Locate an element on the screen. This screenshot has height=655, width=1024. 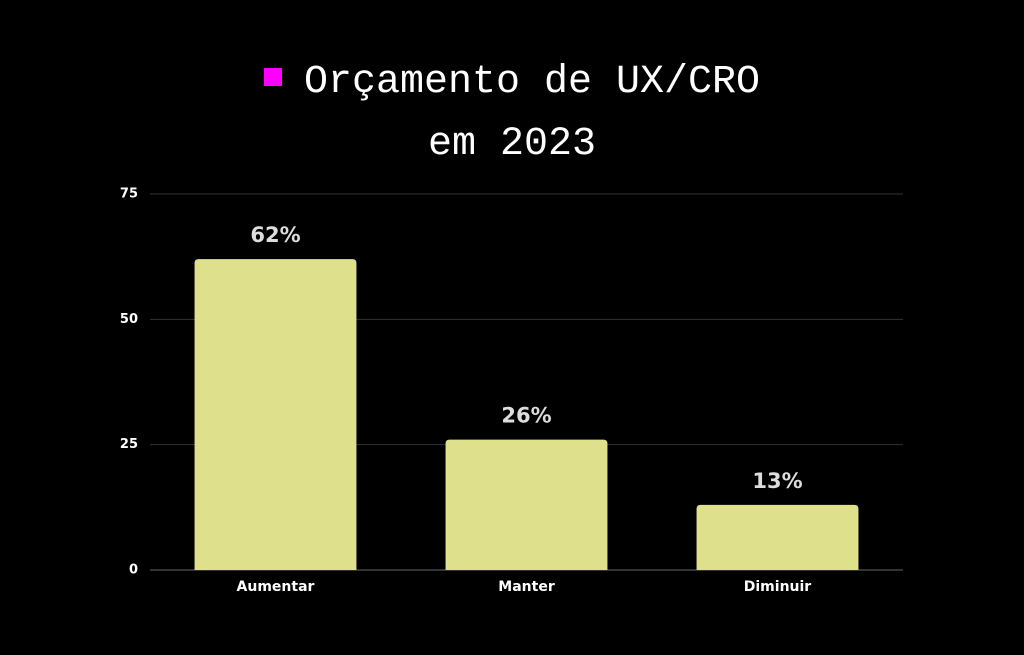
x-tick-label: Manter is located at coordinates (526, 587).